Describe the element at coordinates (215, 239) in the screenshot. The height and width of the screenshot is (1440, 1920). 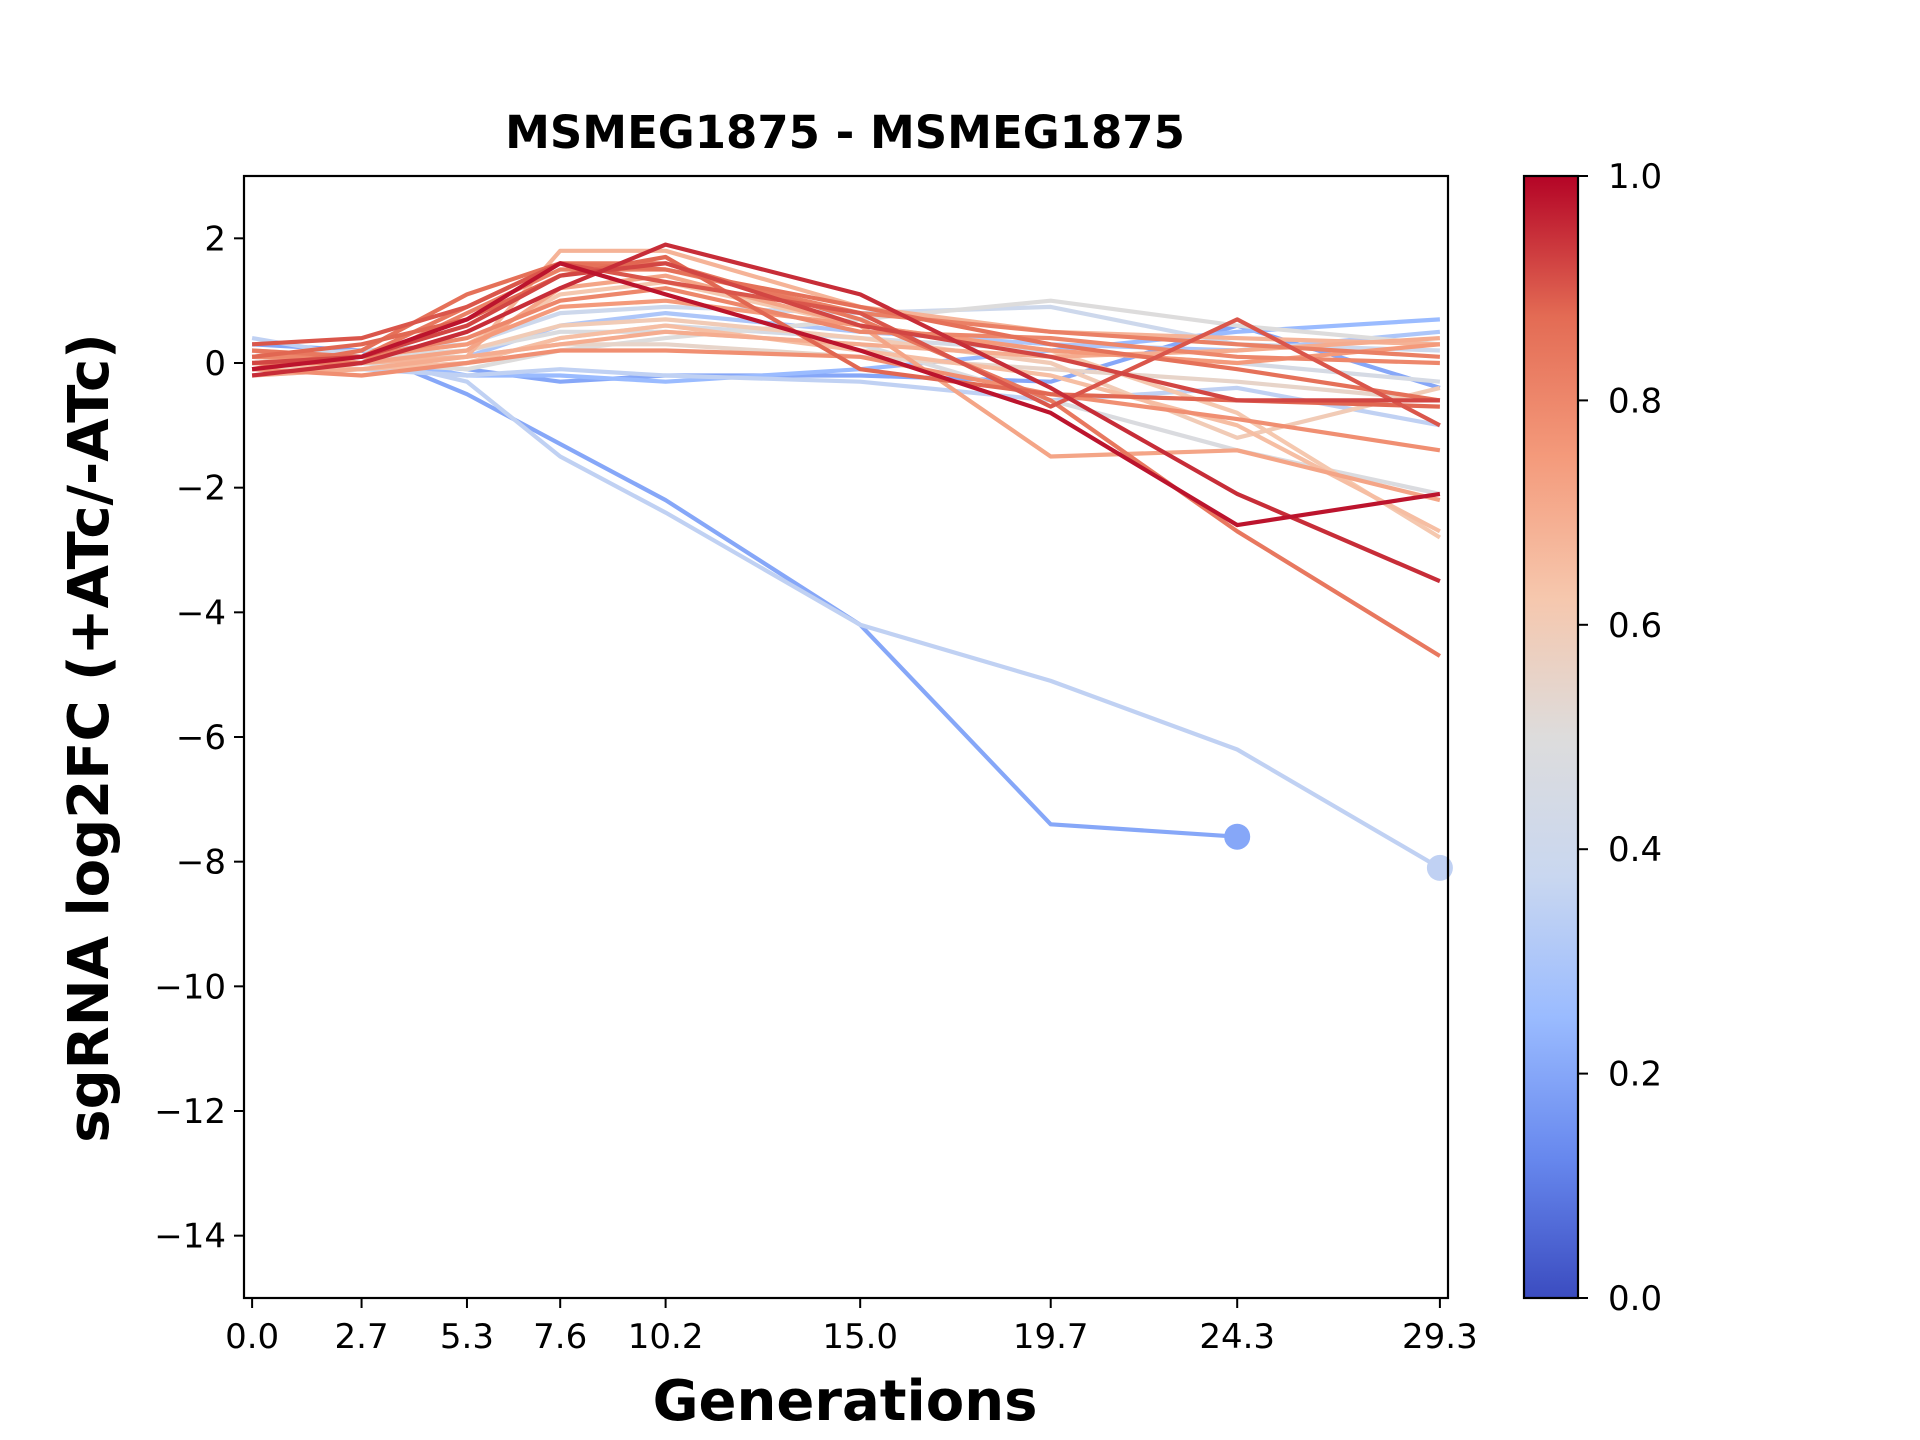
I see `y-tick-label: 2` at that location.